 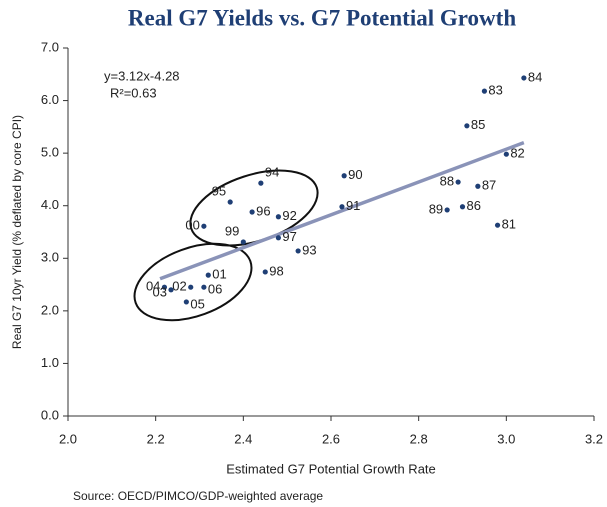 What do you see at coordinates (517, 153) in the screenshot?
I see `point-label: 82` at bounding box center [517, 153].